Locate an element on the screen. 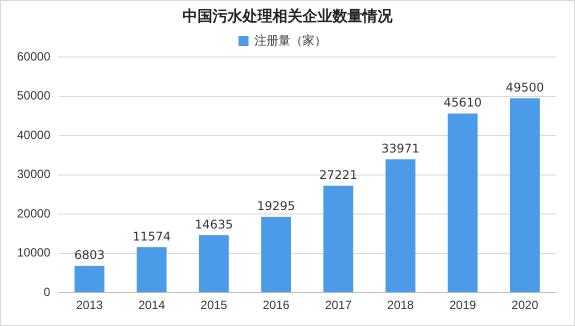 This screenshot has height=326, width=575. y-tick-label: 50000 is located at coordinates (33, 95).